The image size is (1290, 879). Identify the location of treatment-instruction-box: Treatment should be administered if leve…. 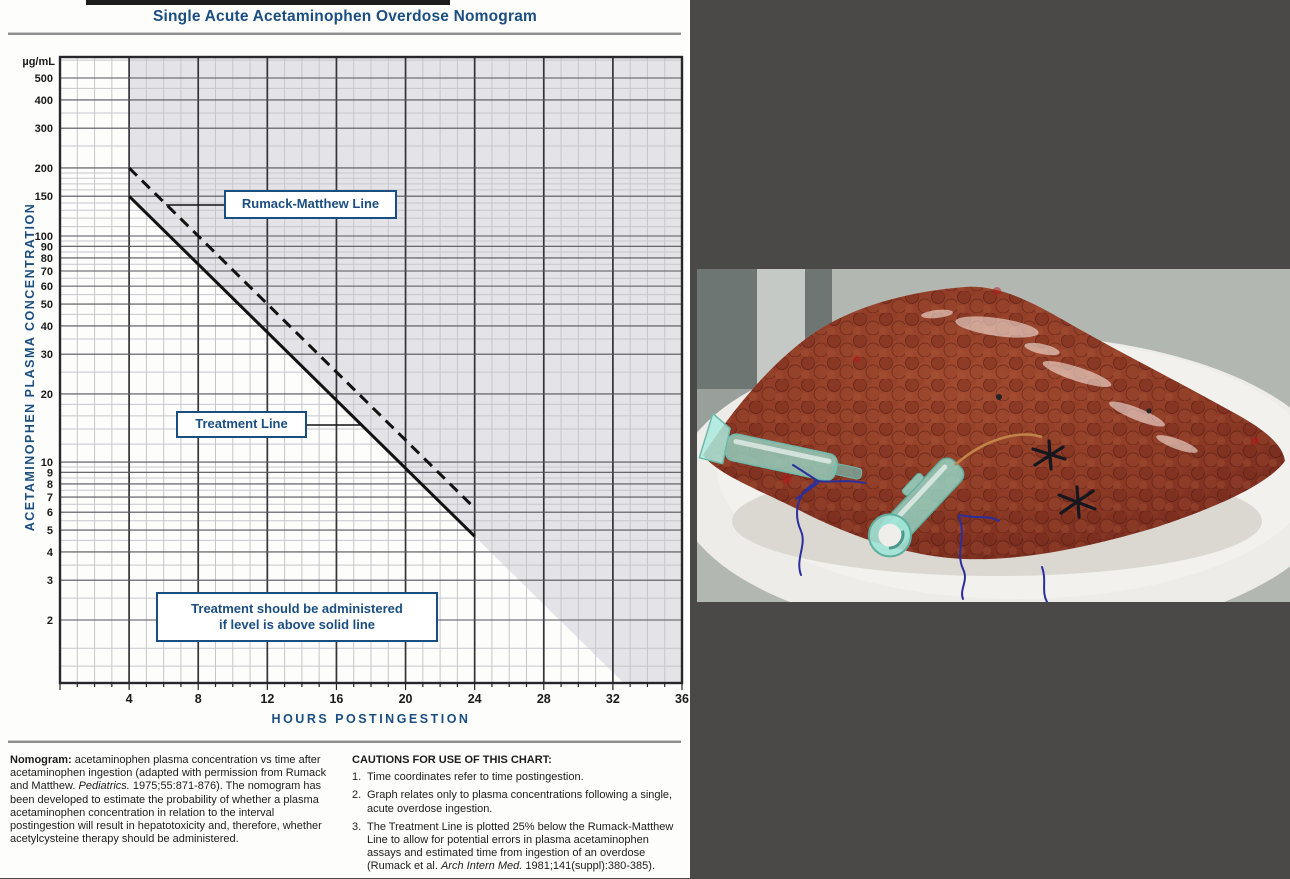
(297, 617).